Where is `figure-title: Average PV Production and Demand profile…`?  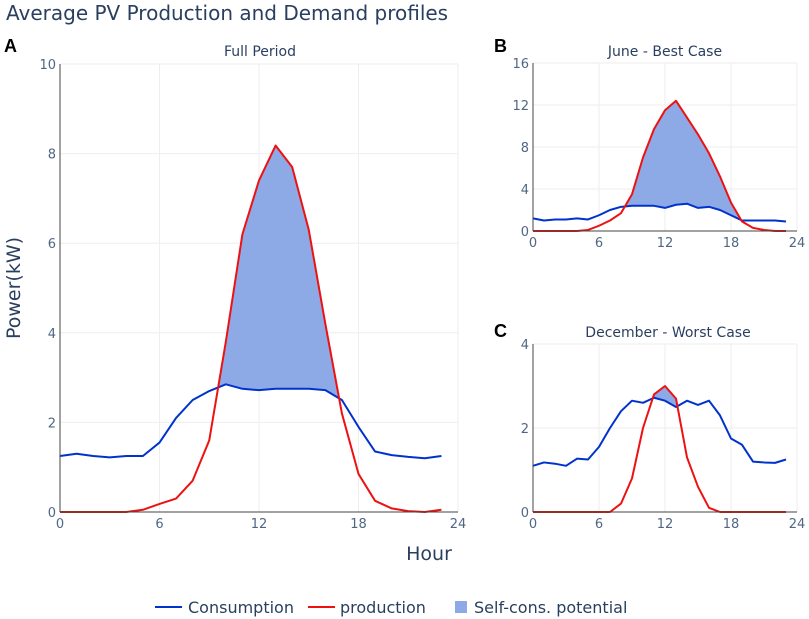 figure-title: Average PV Production and Demand profile… is located at coordinates (227, 13).